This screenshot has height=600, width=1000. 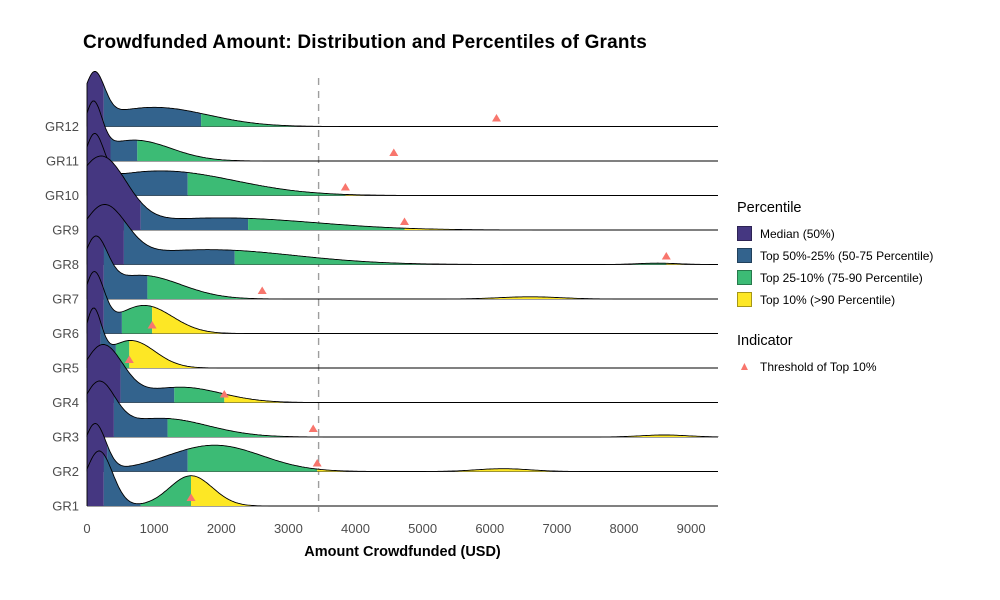 What do you see at coordinates (147, 381) in the screenshot?
I see `density-band-p50-75-GR4` at bounding box center [147, 381].